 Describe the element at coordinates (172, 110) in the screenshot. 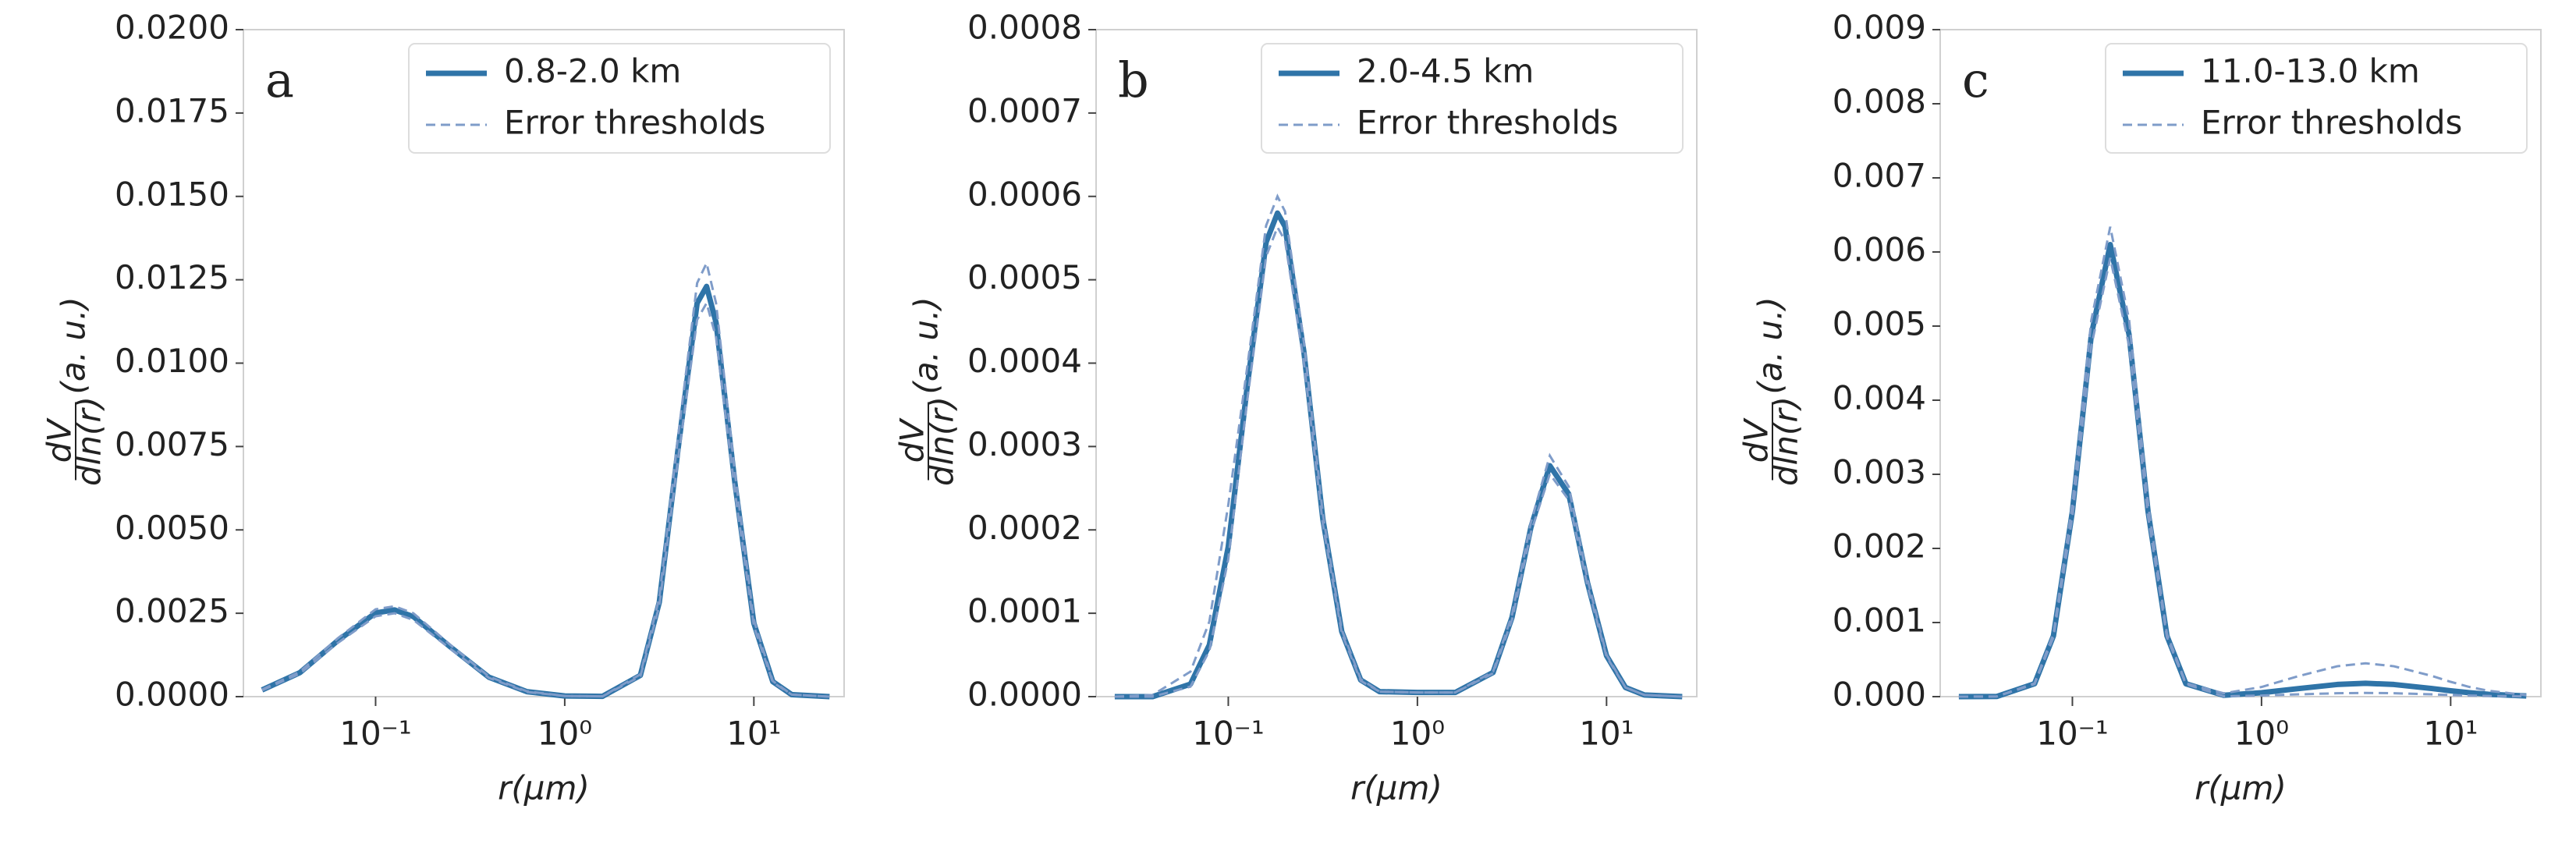

I see `y-tick-label: 0.0175` at that location.